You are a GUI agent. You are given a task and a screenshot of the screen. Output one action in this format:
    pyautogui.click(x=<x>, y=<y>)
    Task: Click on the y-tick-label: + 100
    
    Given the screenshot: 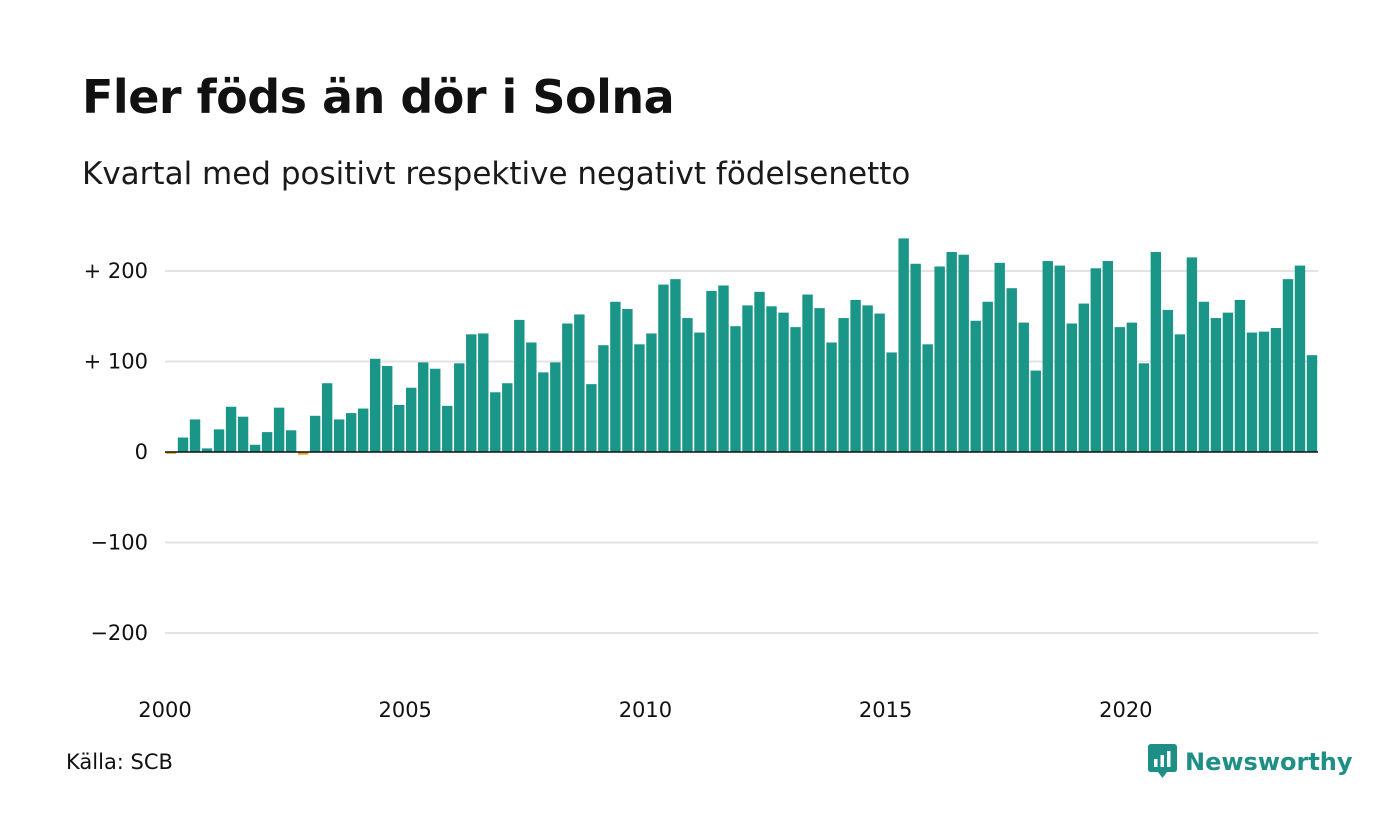 What is the action you would take?
    pyautogui.click(x=116, y=362)
    